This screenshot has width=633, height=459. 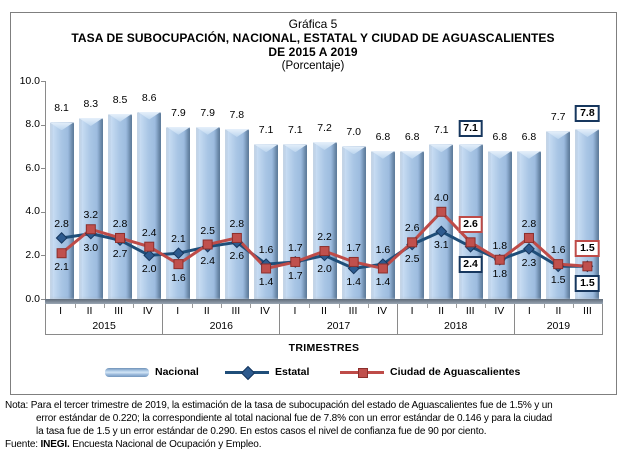 I want to click on bar-value-label: 7.1, so click(x=295, y=130).